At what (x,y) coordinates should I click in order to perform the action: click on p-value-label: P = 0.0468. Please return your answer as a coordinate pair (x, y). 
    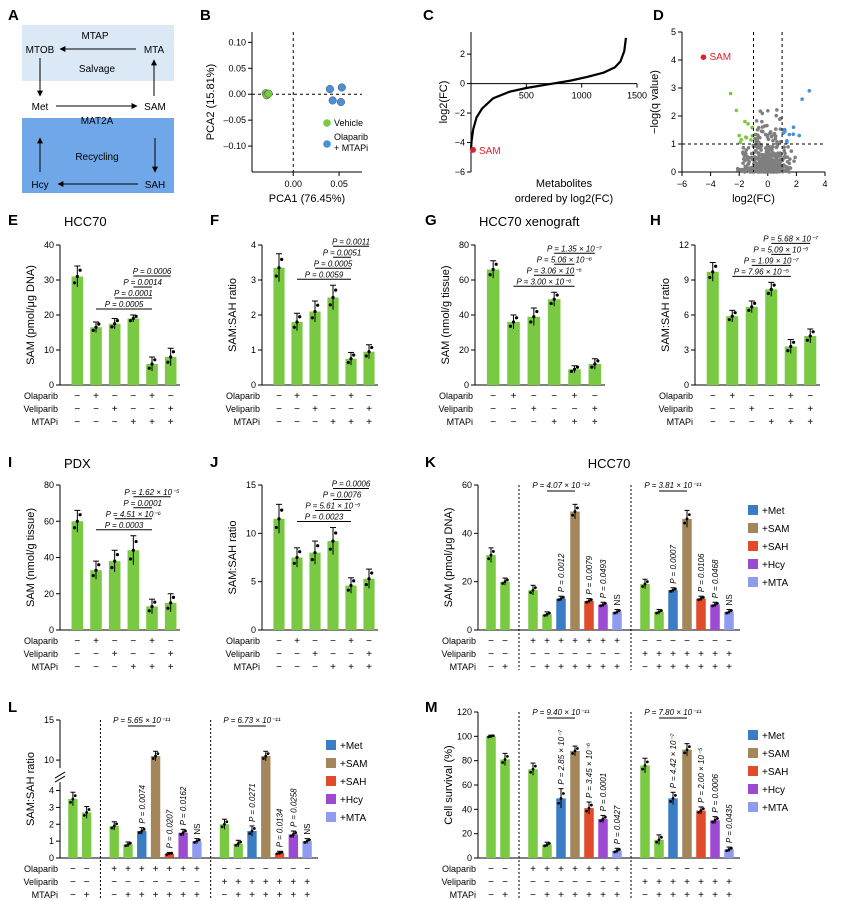
    Looking at the image, I should click on (715, 578).